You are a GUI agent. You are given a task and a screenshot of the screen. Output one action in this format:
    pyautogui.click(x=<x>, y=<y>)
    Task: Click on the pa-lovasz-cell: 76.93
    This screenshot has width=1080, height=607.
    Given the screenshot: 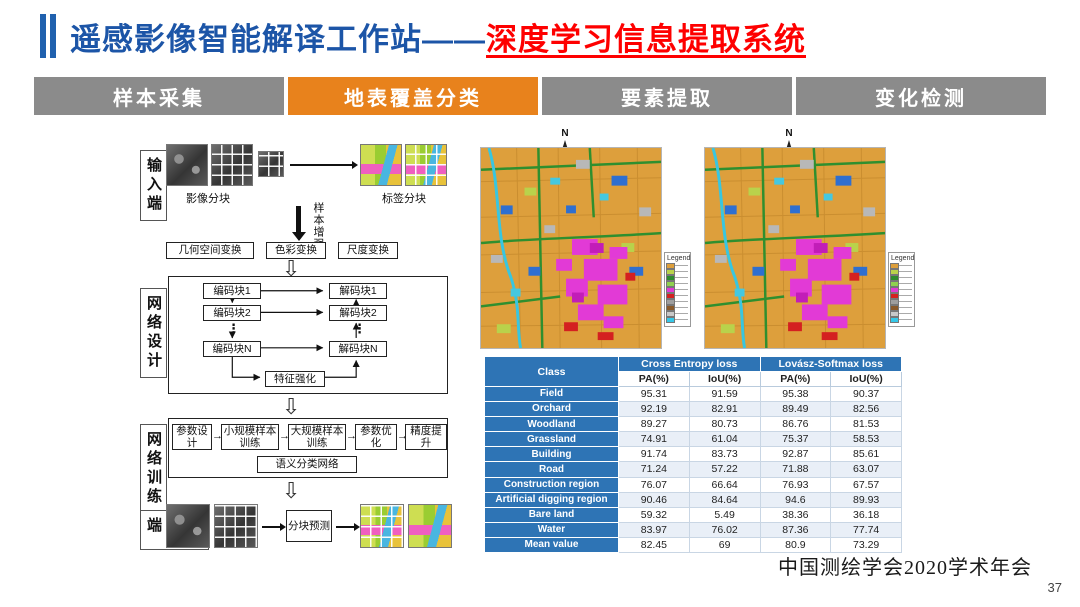 What is the action you would take?
    pyautogui.click(x=795, y=484)
    